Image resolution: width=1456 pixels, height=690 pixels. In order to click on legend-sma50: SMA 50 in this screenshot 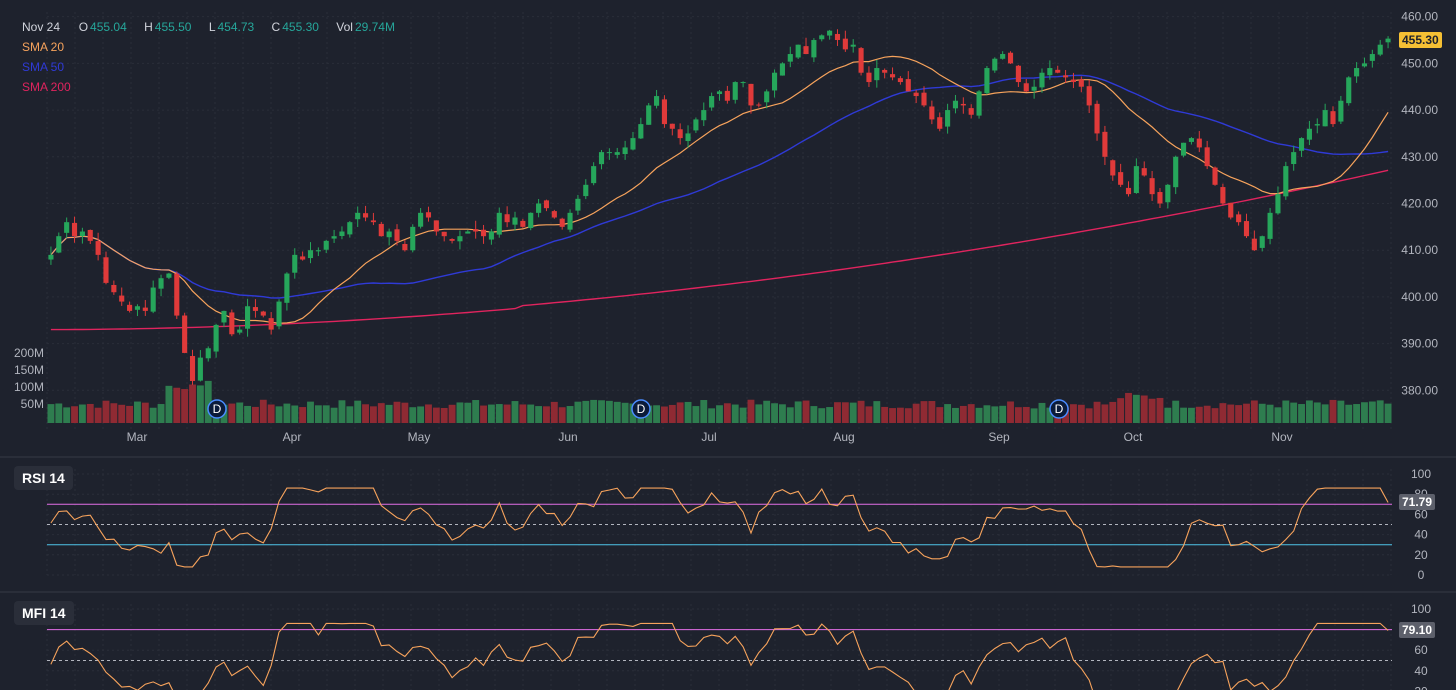, I will do `click(43, 67)`.